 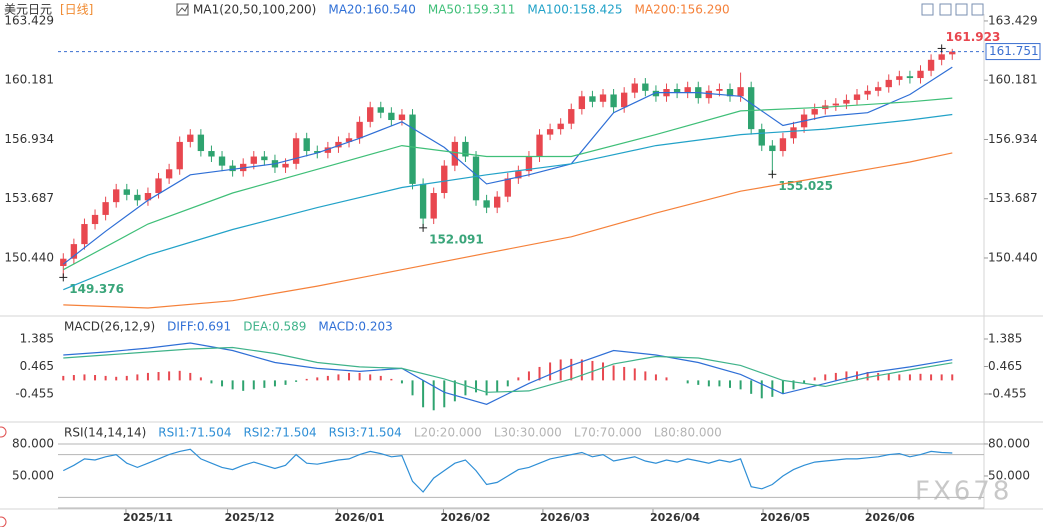 I want to click on legend-entry: MA100:158.425, so click(x=574, y=10).